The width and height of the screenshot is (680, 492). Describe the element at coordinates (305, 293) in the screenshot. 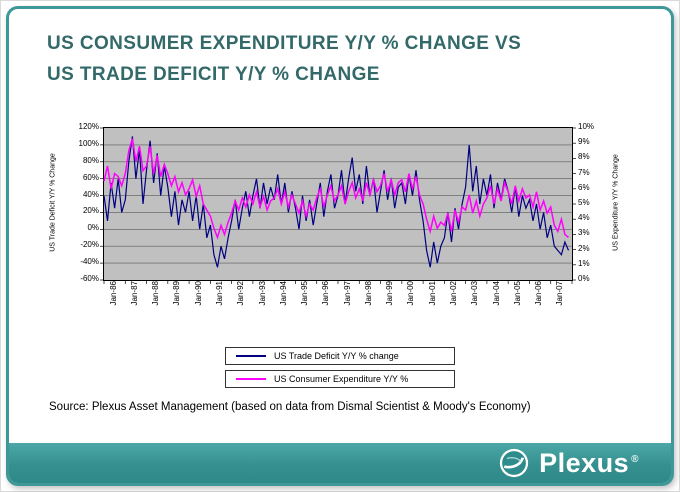

I see `x-axis-tick-label: Jan-95` at that location.